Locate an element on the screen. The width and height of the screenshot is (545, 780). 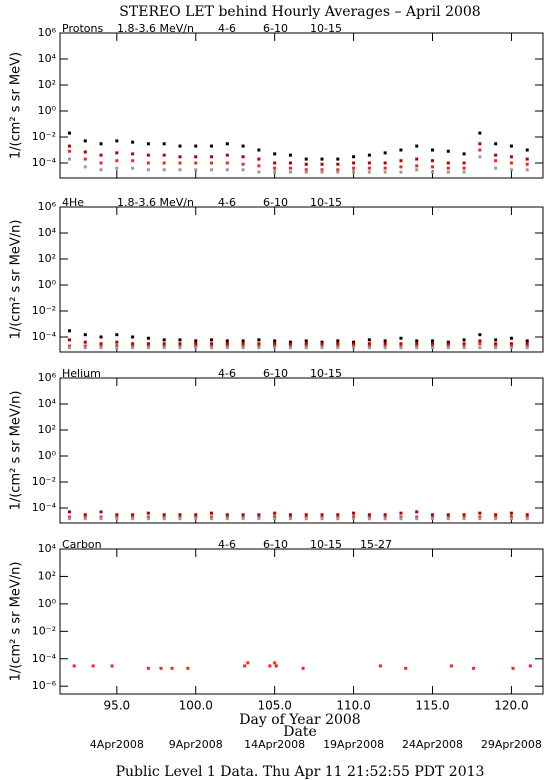
legend-entry: 1.8-3.6 MeV/n is located at coordinates (155, 202).